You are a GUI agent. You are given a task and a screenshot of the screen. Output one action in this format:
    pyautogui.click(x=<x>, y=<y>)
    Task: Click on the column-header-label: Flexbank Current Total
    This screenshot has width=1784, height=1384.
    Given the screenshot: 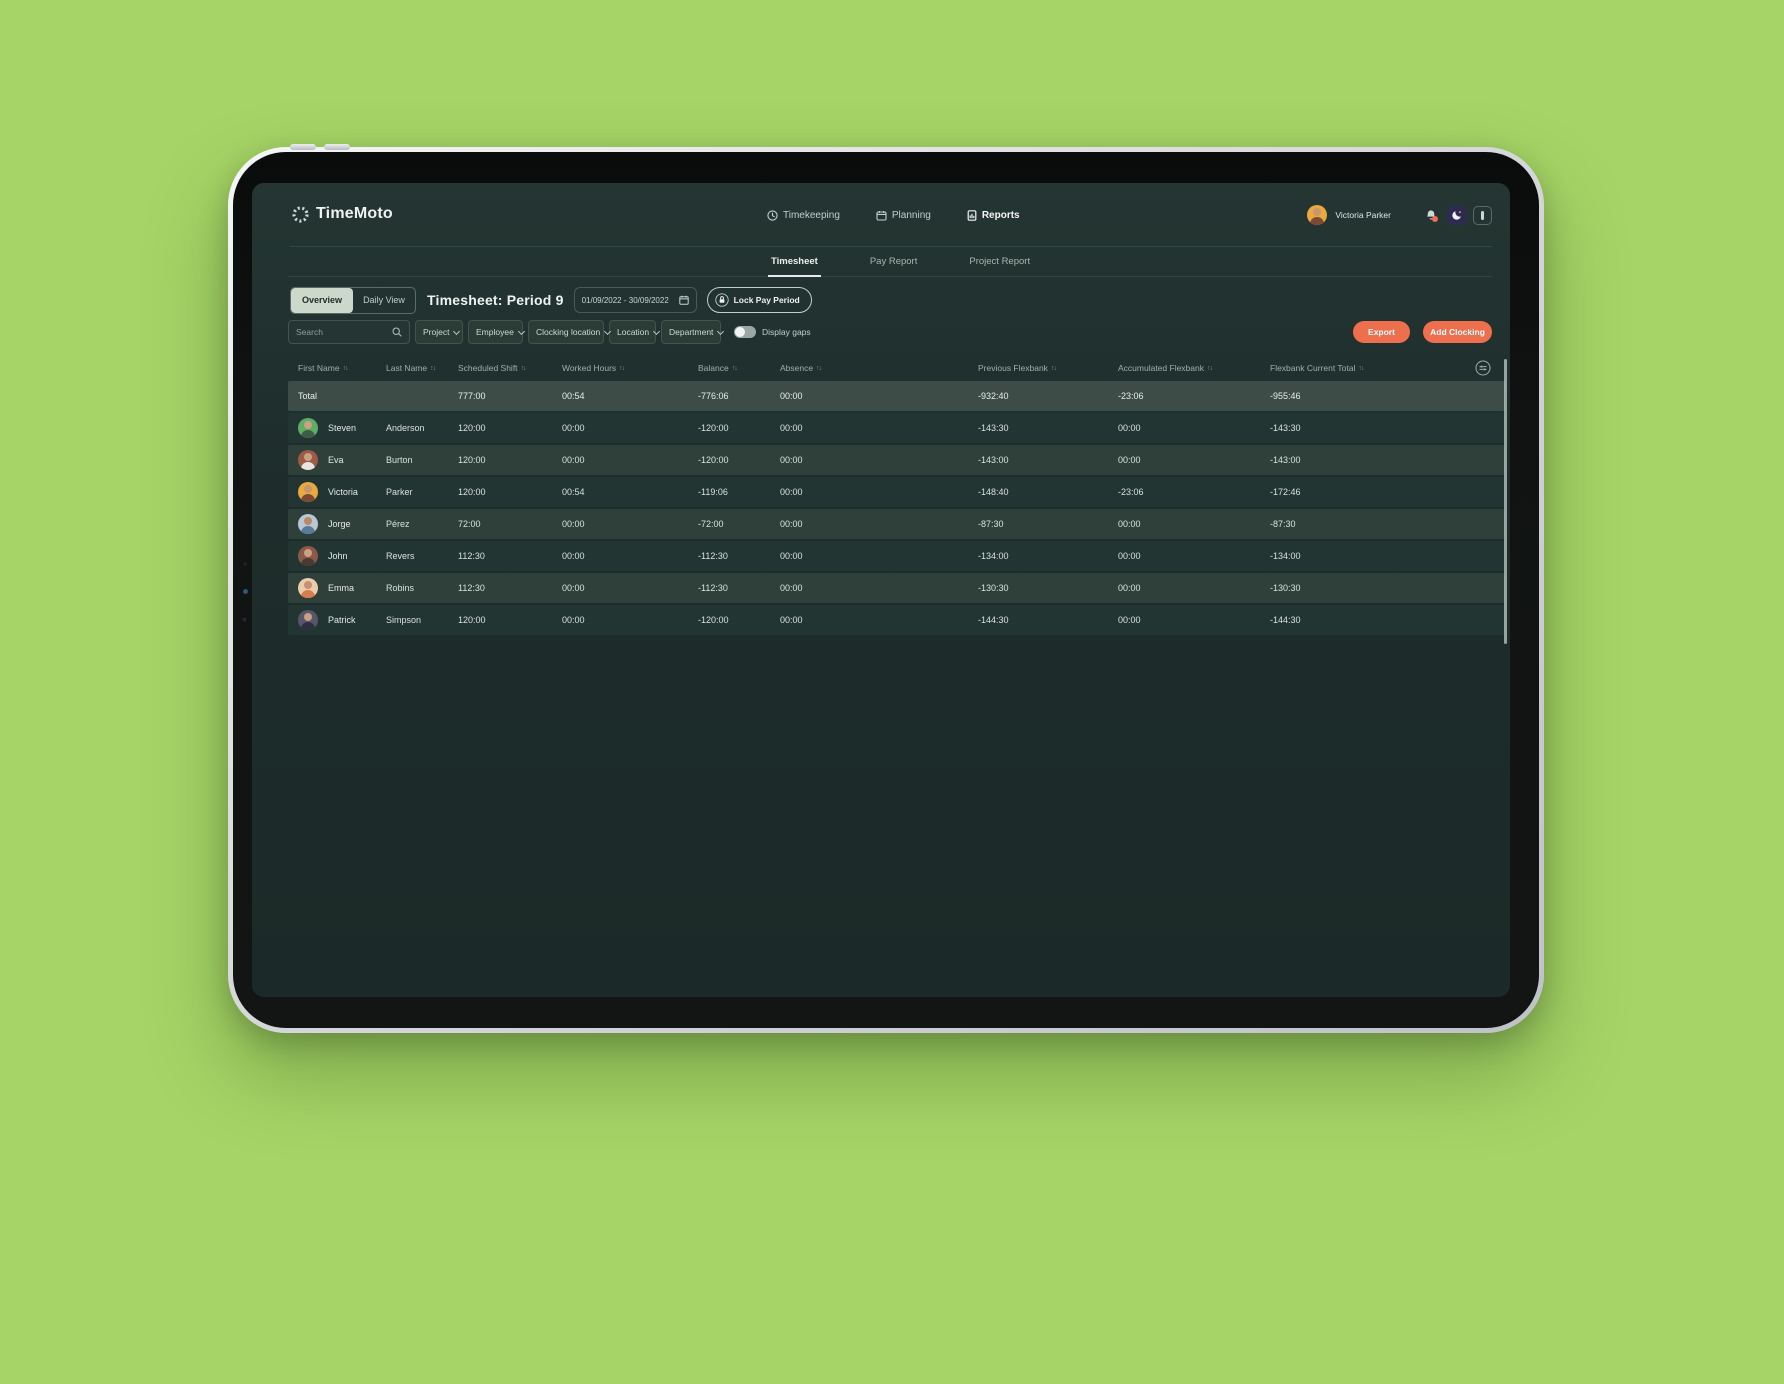 What is the action you would take?
    pyautogui.click(x=1313, y=368)
    